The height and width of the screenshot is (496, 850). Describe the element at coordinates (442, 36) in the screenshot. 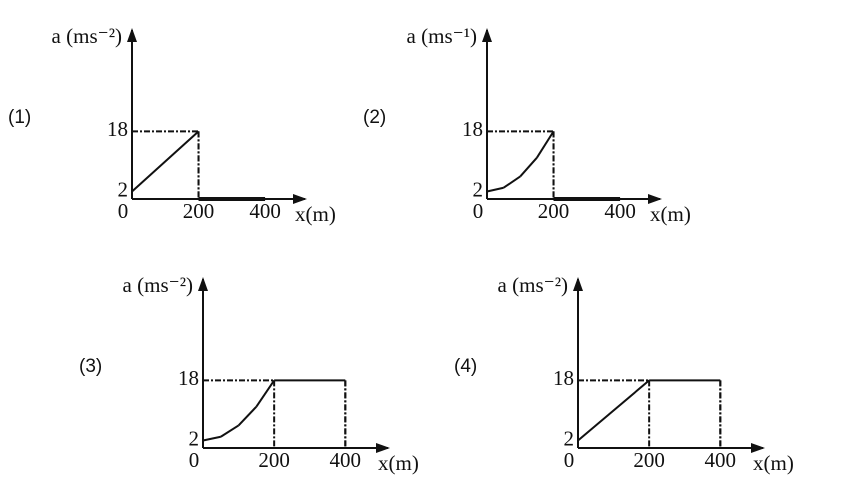

I see `y-axis-label: a (ms⁻¹)` at that location.